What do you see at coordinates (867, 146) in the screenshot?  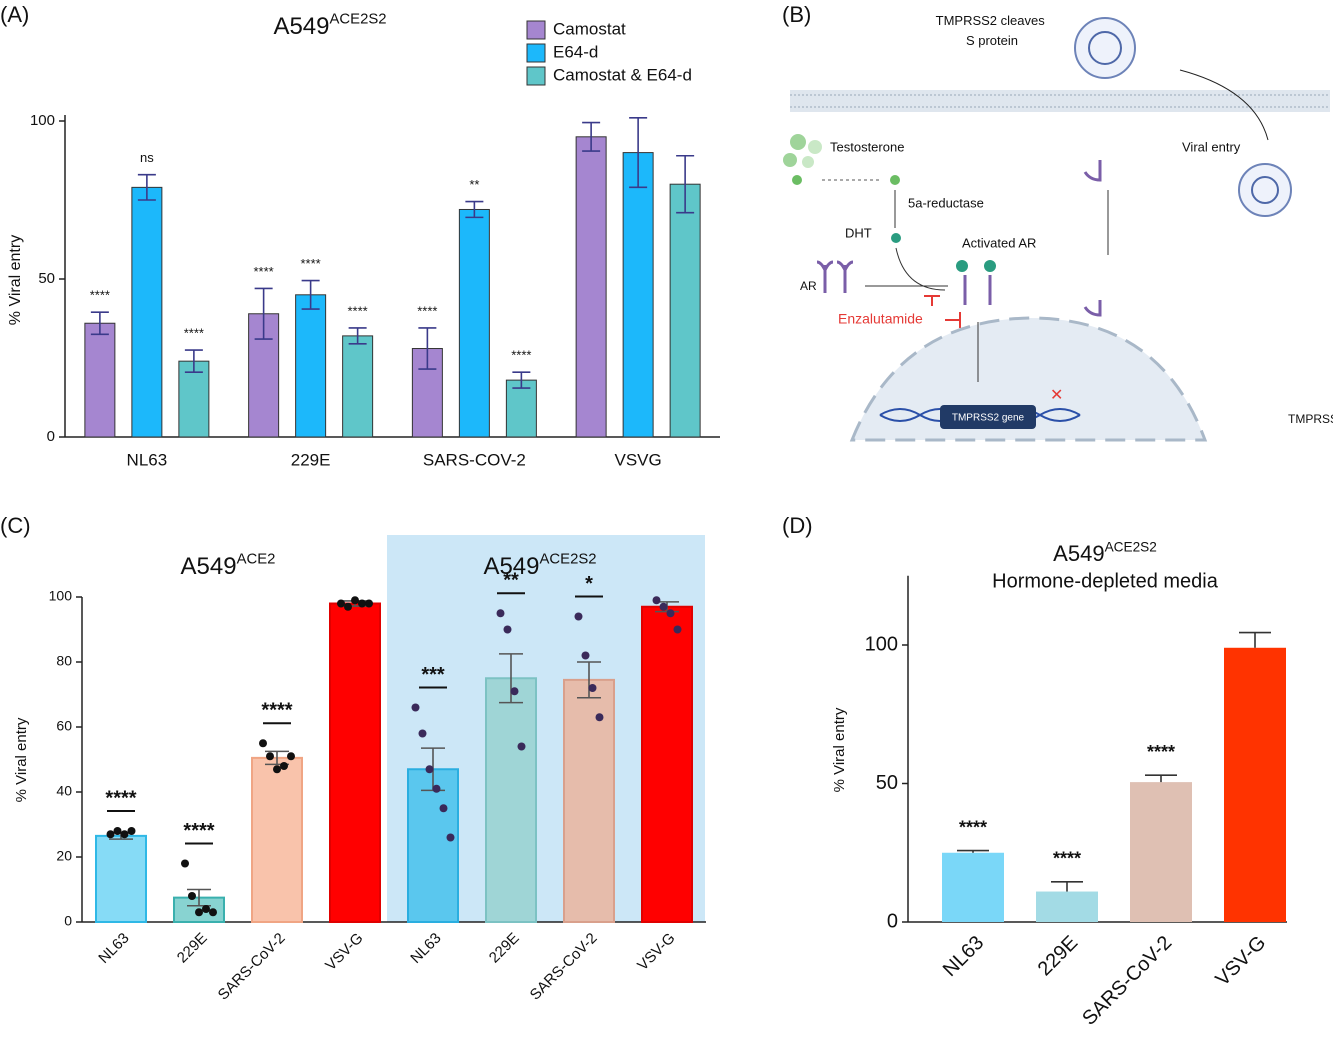 I see `testosterone-label: Testosterone` at bounding box center [867, 146].